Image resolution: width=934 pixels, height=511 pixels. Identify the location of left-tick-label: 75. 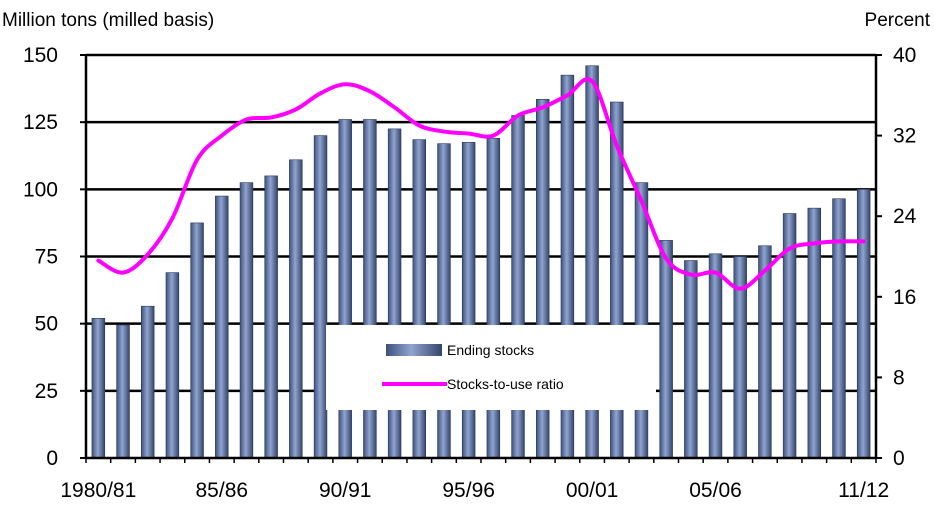
(46, 257).